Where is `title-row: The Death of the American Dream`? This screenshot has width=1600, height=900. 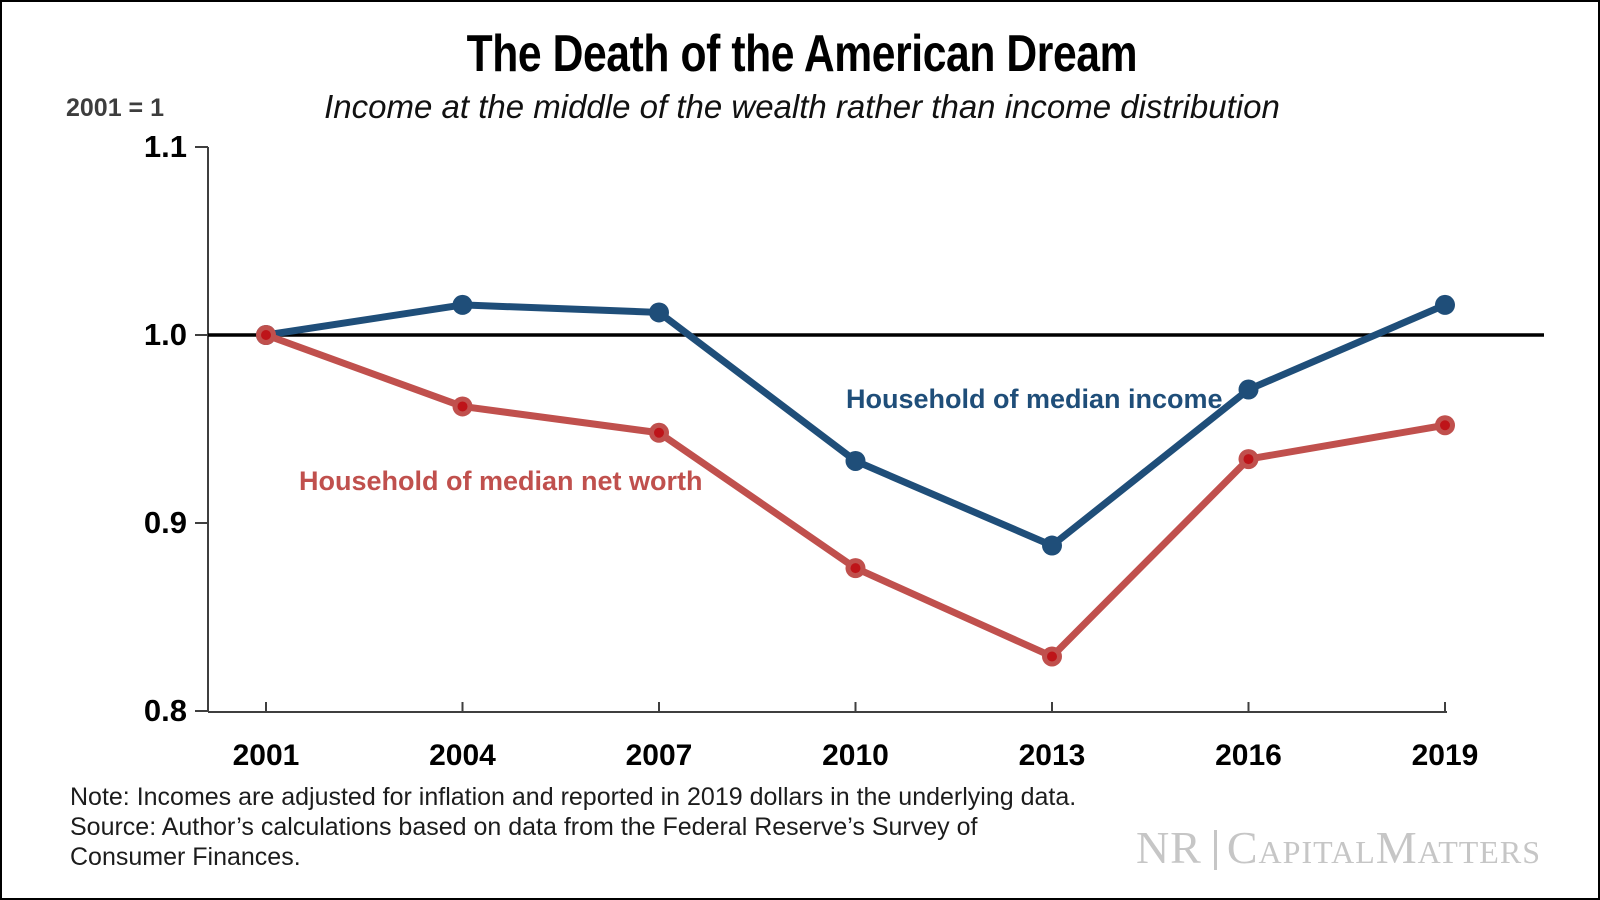 title-row: The Death of the American Dream is located at coordinates (800, 54).